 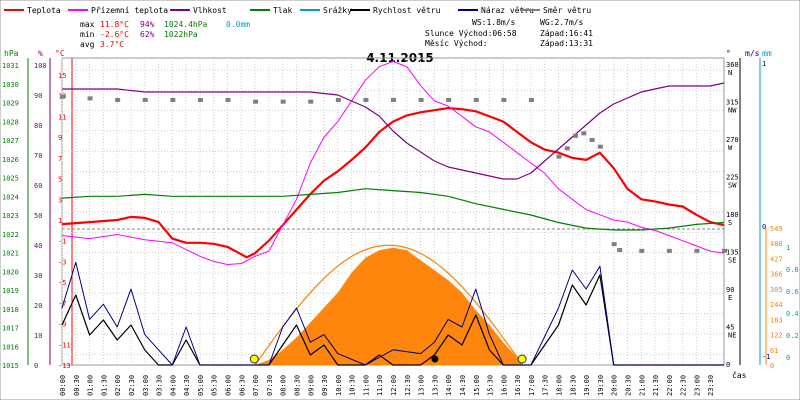 What do you see at coordinates (628, 385) in the screenshot?
I see `time-tick-label: 20:30` at bounding box center [628, 385].